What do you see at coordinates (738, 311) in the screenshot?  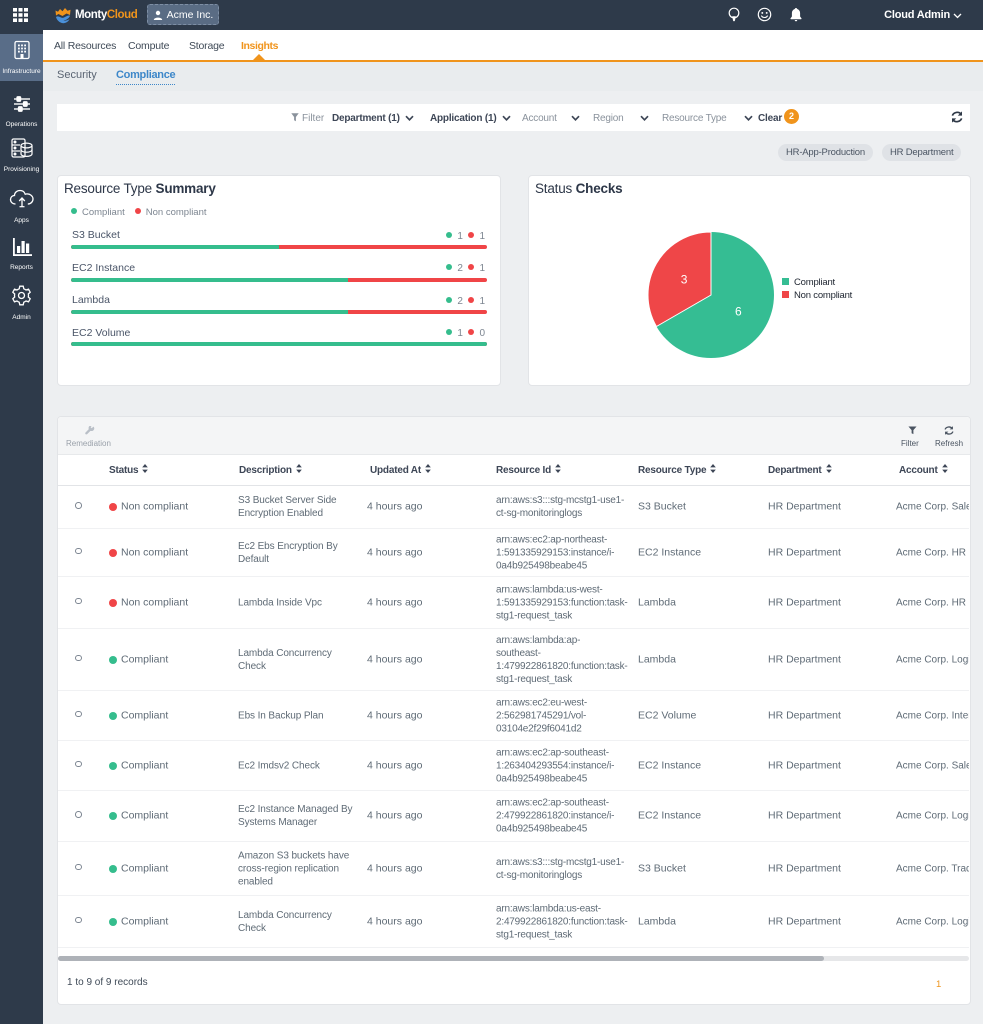 I see `svg-text: 6` at bounding box center [738, 311].